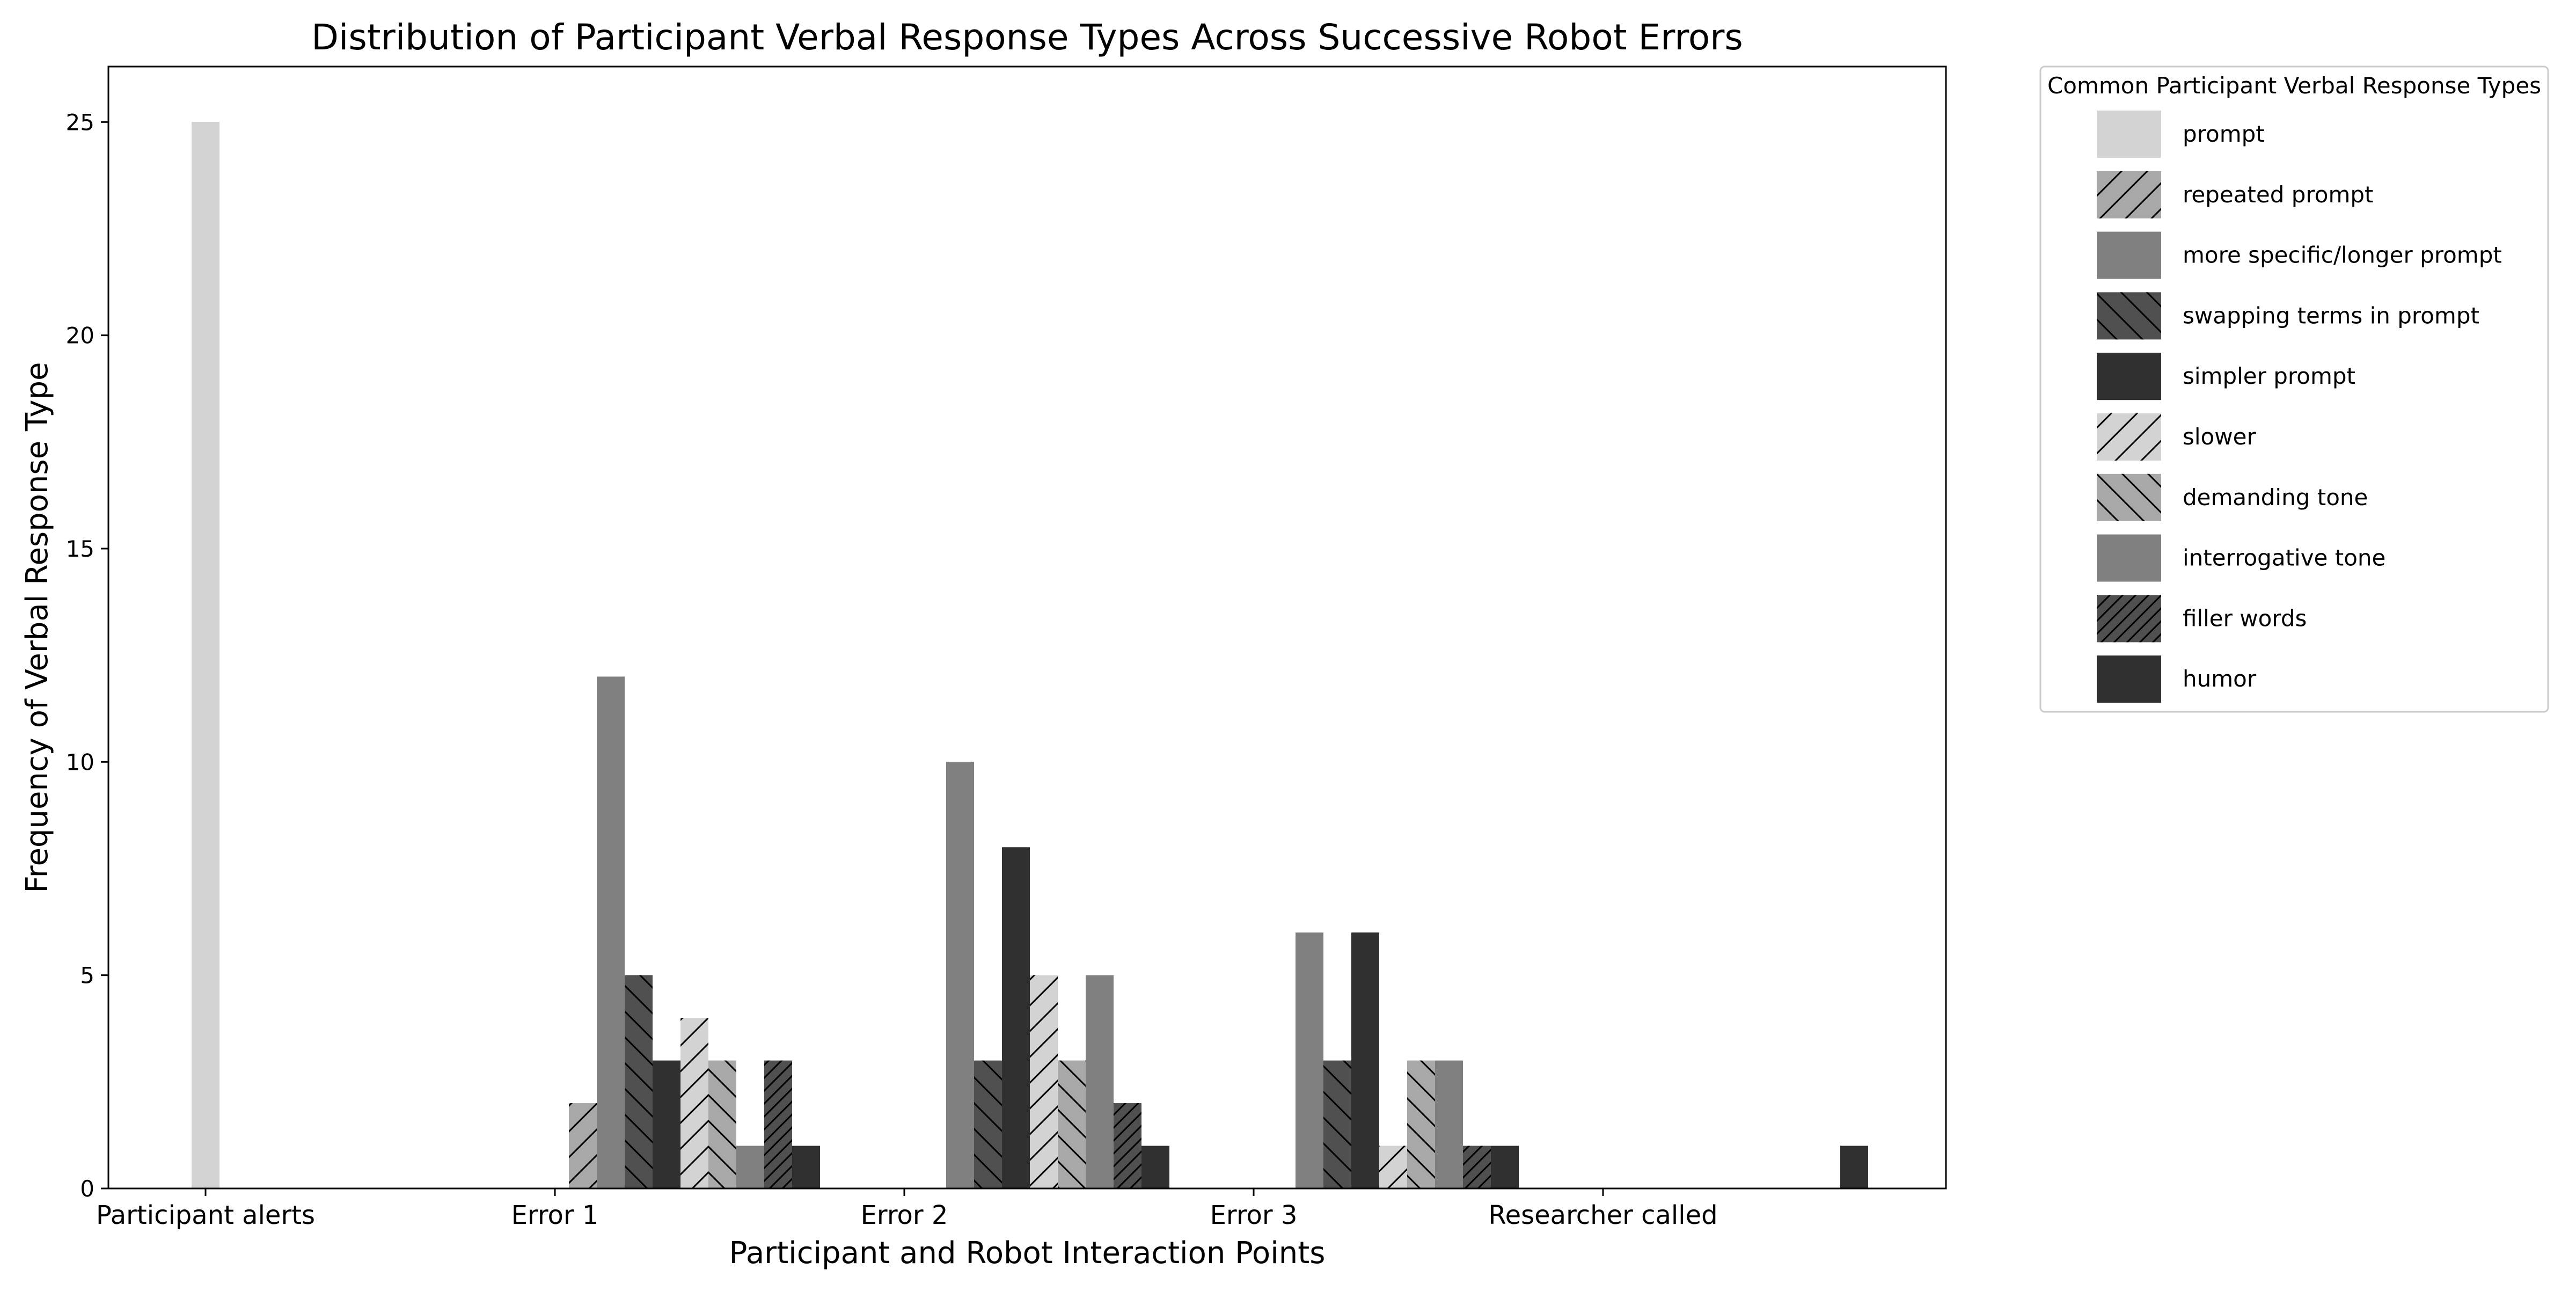  What do you see at coordinates (1254, 1215) in the screenshot?
I see `x-tick-label: Error 3` at bounding box center [1254, 1215].